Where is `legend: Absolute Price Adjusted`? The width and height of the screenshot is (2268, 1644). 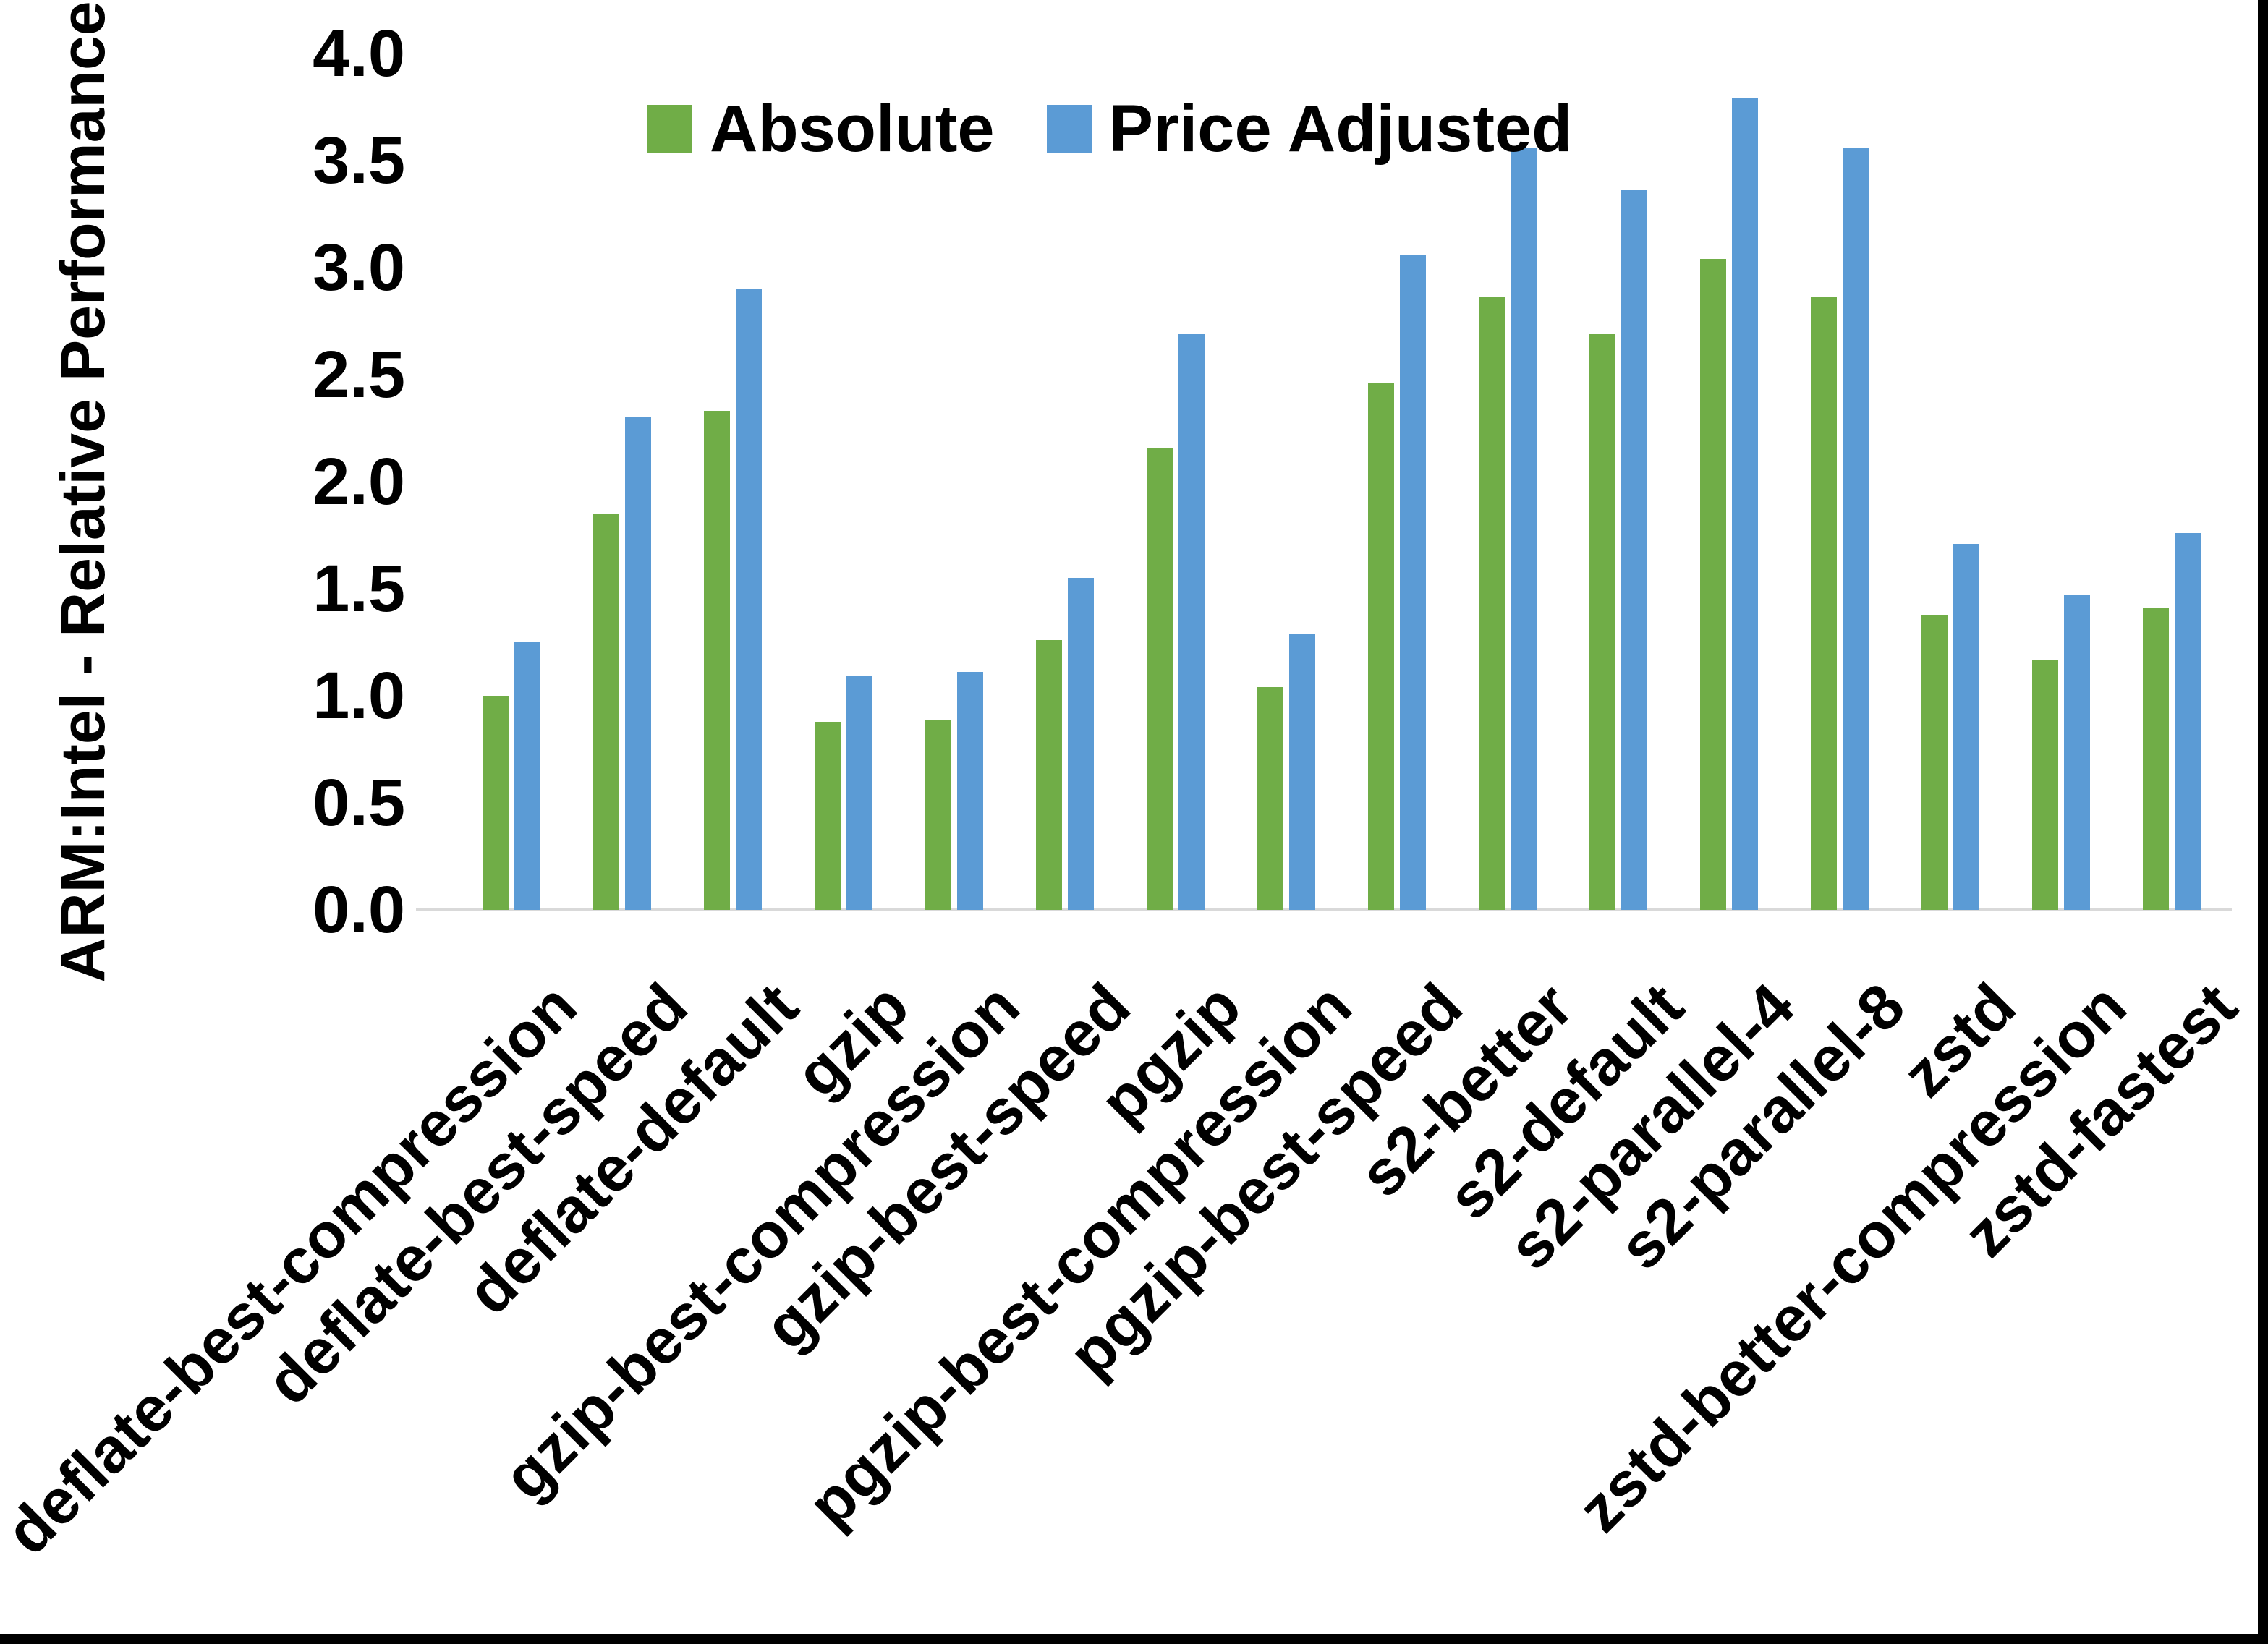 legend: Absolute Price Adjusted is located at coordinates (1109, 129).